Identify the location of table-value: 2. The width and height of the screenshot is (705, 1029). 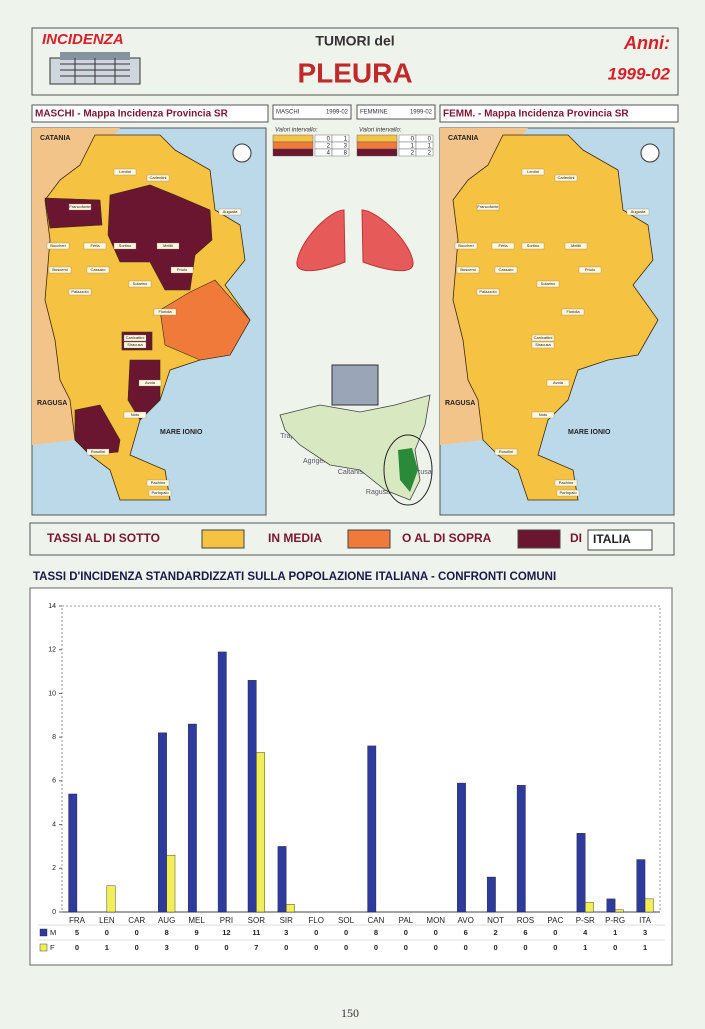
(430, 153).